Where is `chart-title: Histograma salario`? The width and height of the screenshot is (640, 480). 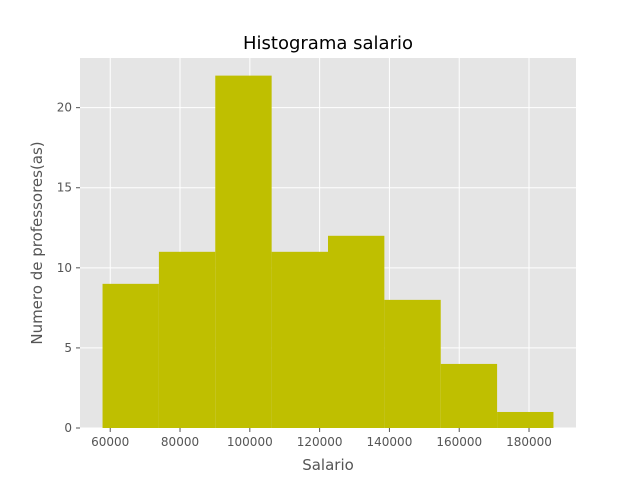 chart-title: Histograma salario is located at coordinates (328, 43).